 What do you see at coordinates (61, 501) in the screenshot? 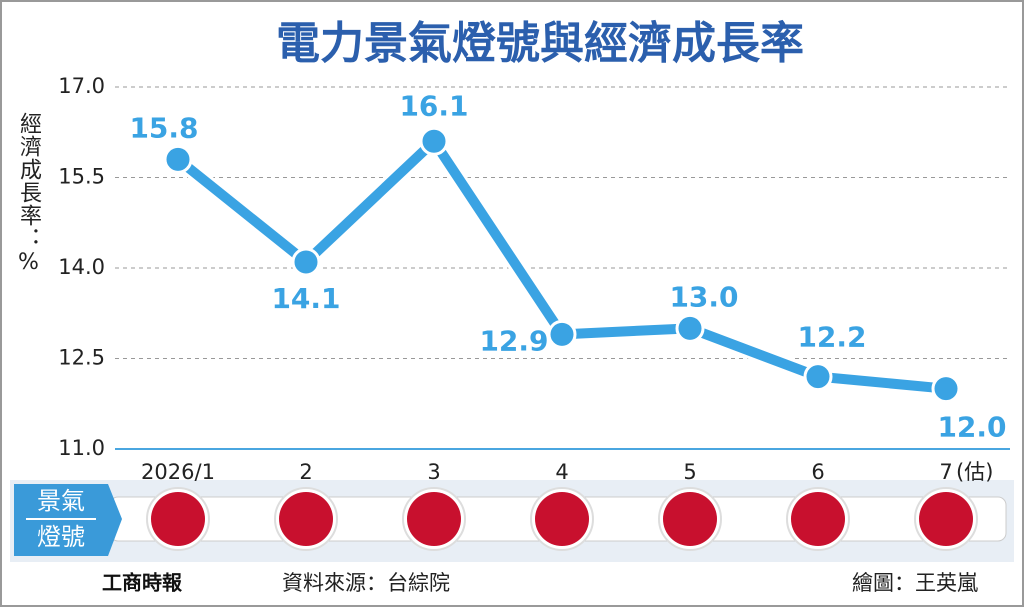
I see `signal-label: 景氣` at bounding box center [61, 501].